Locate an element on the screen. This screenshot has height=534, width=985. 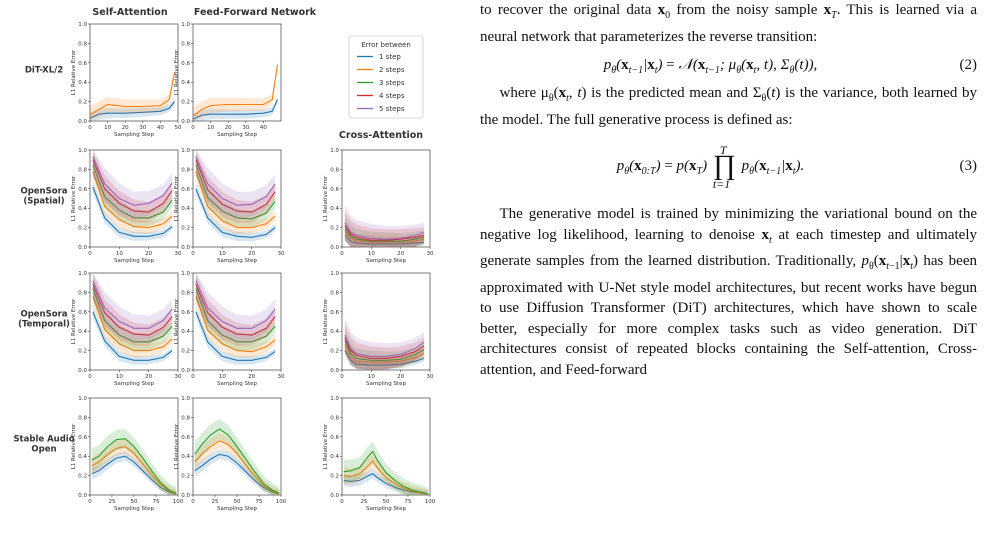
row-label: Open is located at coordinates (43, 450).